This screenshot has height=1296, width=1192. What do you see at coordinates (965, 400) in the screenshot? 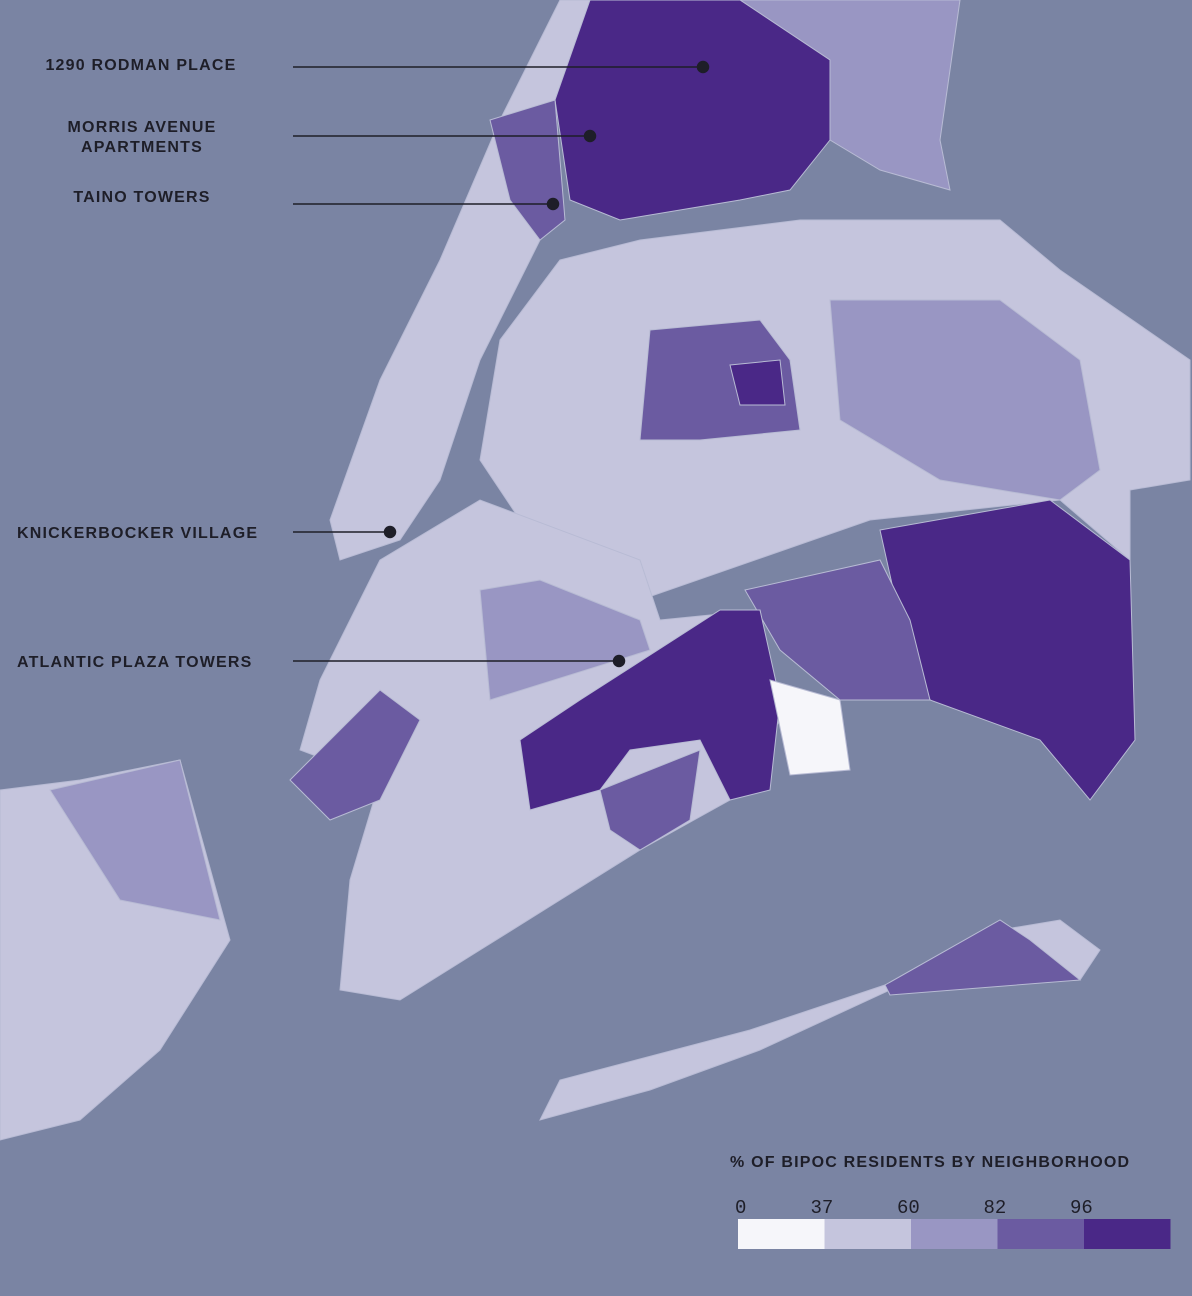
I see `queens-east` at bounding box center [965, 400].